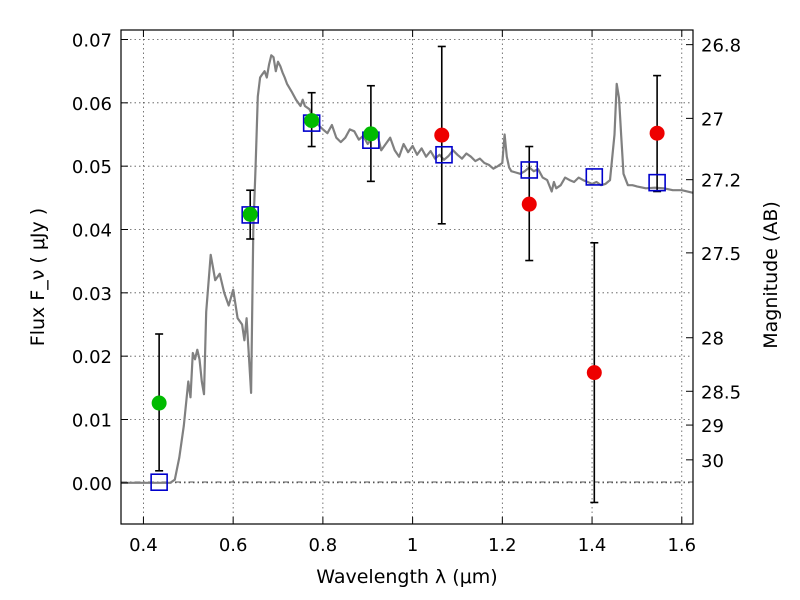  Describe the element at coordinates (92, 231) in the screenshot. I see `y-tick-label: 0.04` at that location.